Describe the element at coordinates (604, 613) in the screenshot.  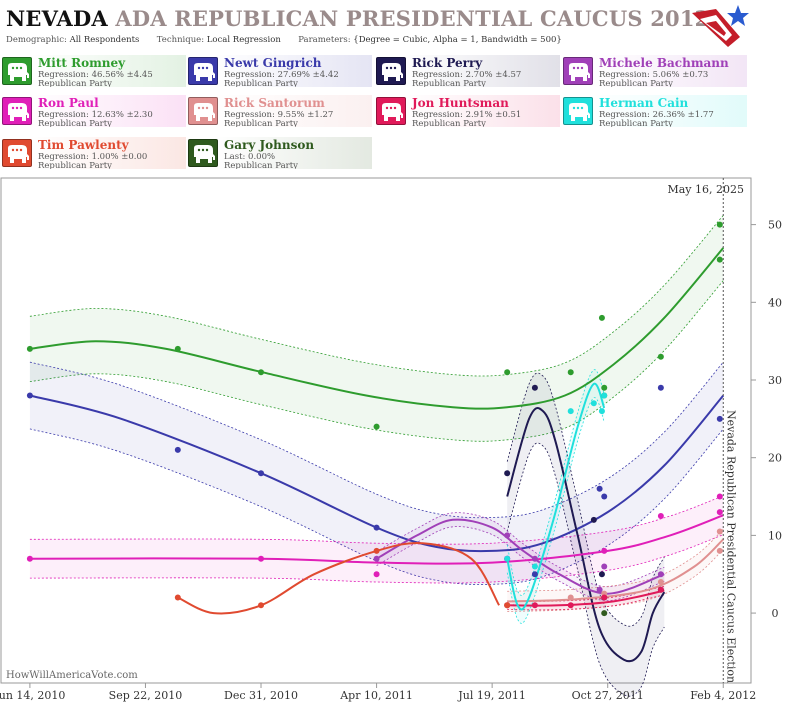
I see `data-point-gary-johnson` at that location.